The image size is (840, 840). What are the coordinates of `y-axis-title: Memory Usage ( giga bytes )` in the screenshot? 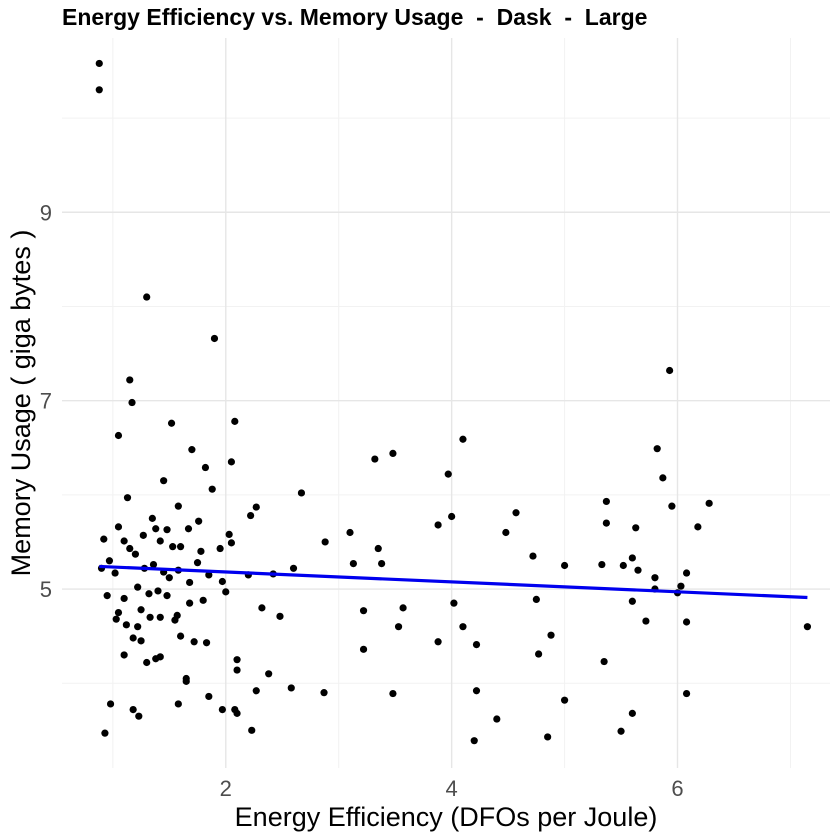 It's located at (21, 403).